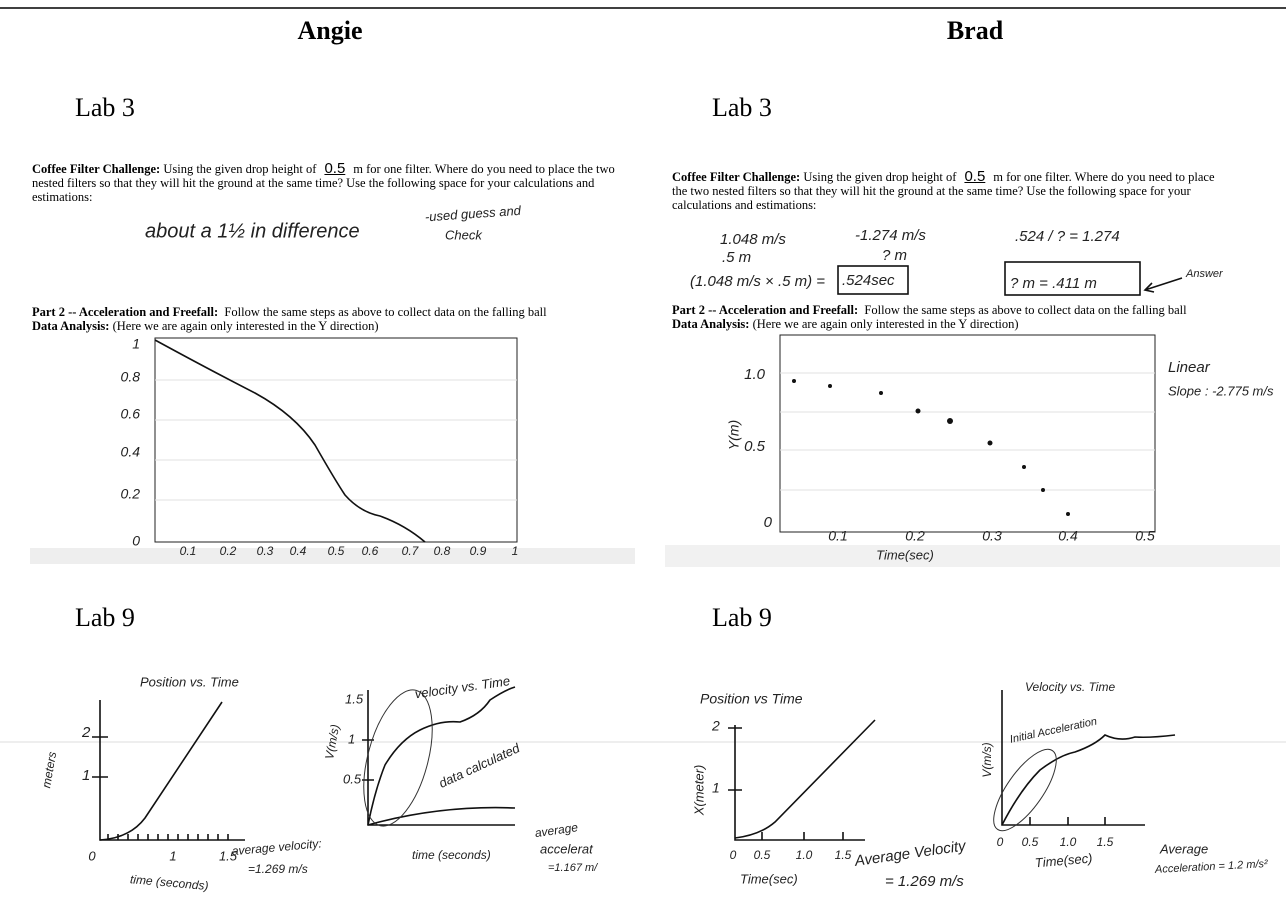 This screenshot has height=918, width=1286. I want to click on handwriting: Answer, so click(1204, 274).